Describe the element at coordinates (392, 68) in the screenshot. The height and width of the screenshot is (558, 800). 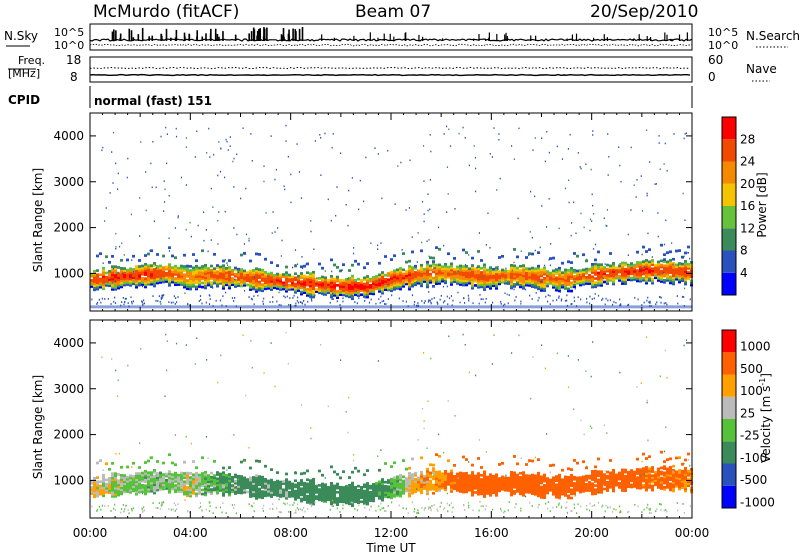
I see `freq-panel: Freq. [MHz] 18 8 60 0 Nave` at that location.